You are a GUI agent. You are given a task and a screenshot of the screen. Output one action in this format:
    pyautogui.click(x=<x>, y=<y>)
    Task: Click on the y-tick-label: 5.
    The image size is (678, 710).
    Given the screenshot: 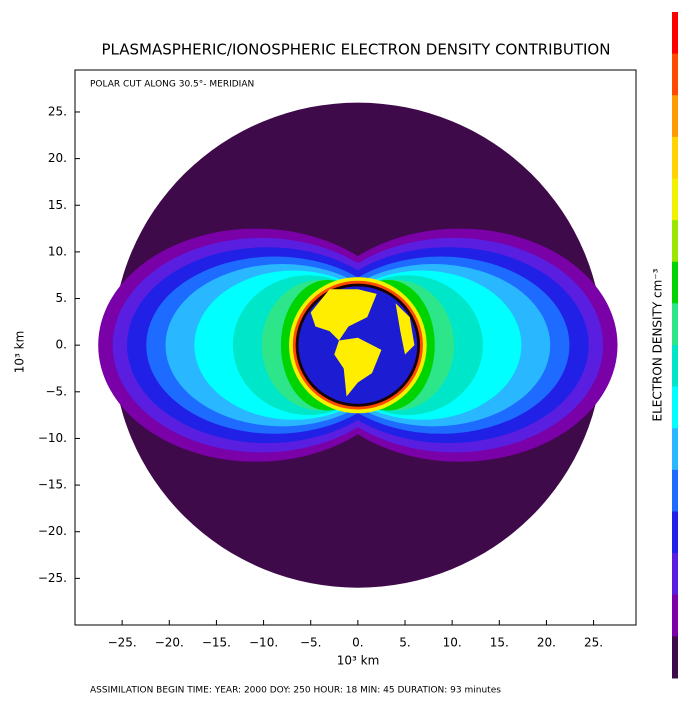 What is the action you would take?
    pyautogui.click(x=61, y=298)
    